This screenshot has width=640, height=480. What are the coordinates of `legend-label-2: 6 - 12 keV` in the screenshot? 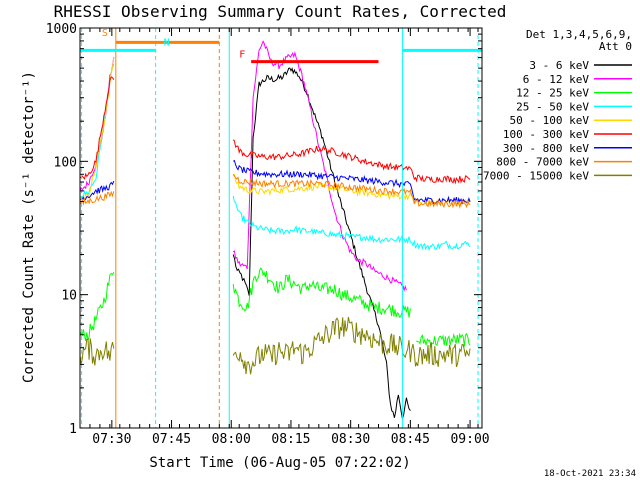 It's located at (556, 79).